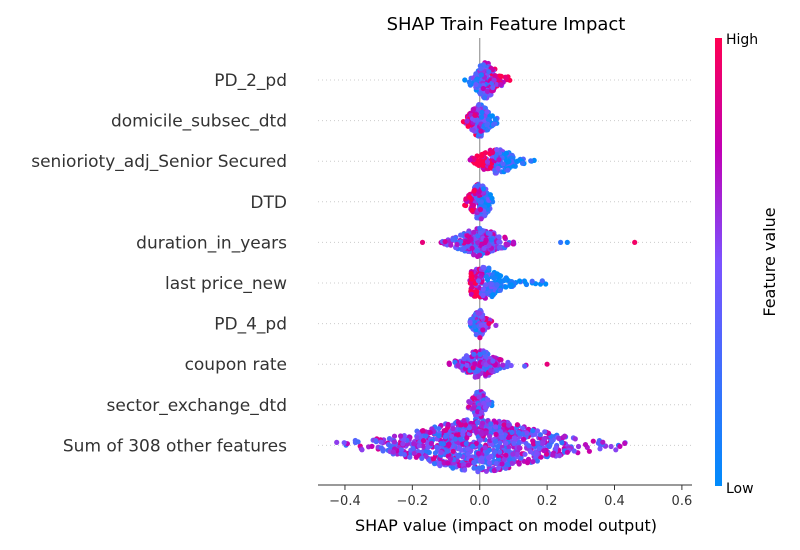 This screenshot has width=800, height=550. I want to click on x-tick-label: 0.4, so click(614, 501).